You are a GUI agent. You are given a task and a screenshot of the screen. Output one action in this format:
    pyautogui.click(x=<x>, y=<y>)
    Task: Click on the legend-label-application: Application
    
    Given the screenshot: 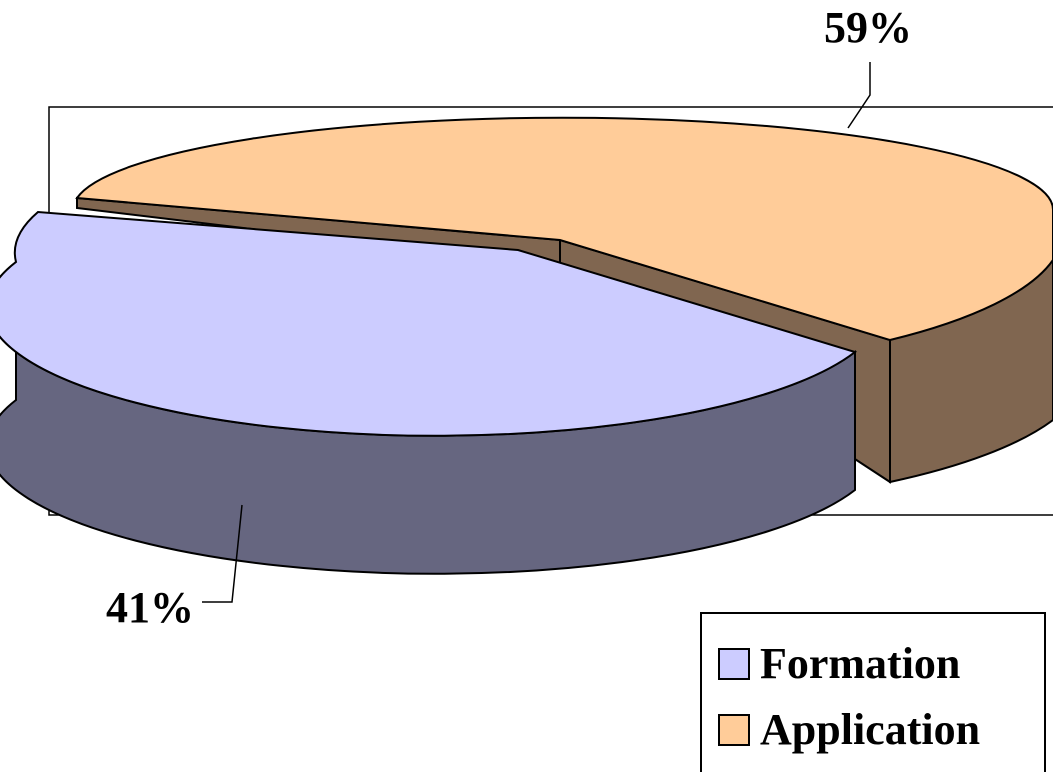 What is the action you would take?
    pyautogui.click(x=870, y=729)
    